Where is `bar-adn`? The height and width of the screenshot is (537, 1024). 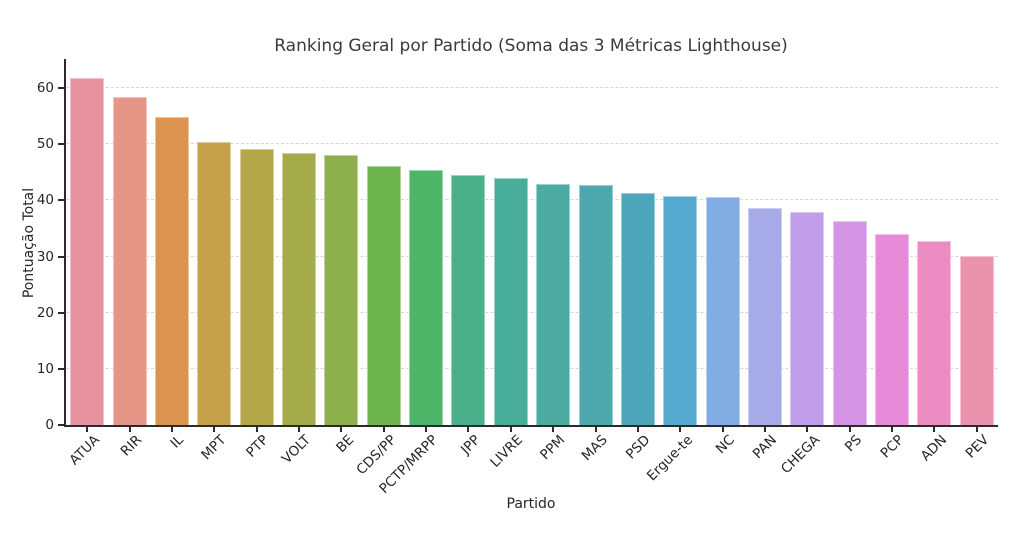
bar-adn is located at coordinates (934, 332).